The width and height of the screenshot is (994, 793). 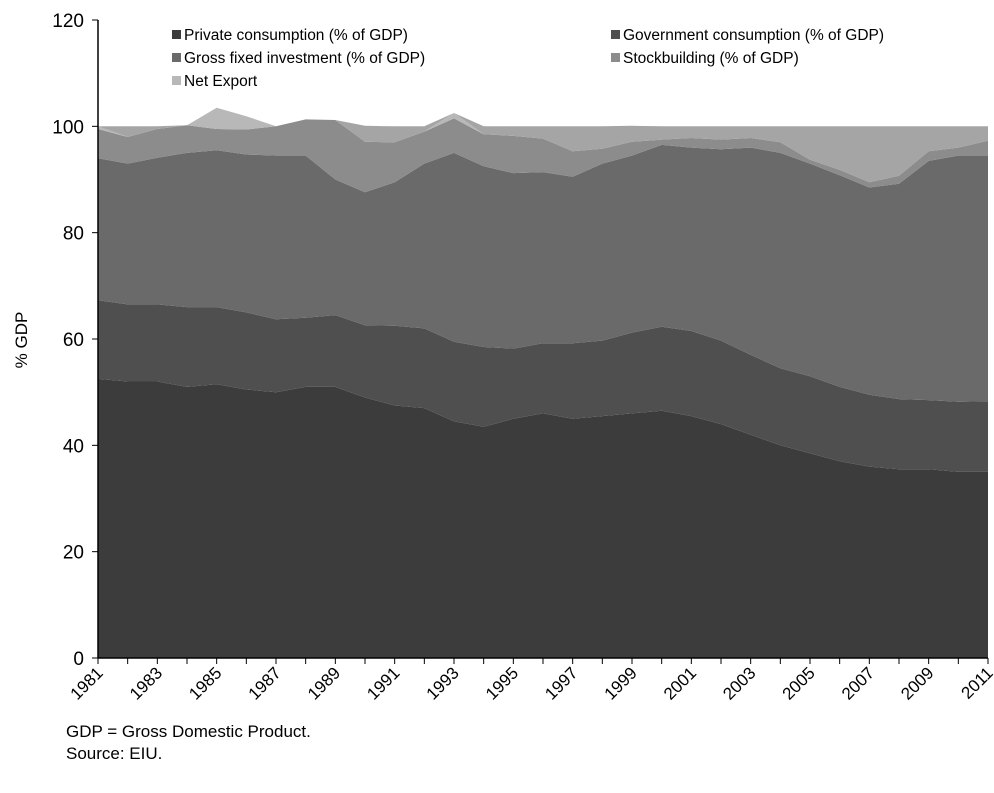 I want to click on x-tick-label: 1991, so click(x=383, y=683).